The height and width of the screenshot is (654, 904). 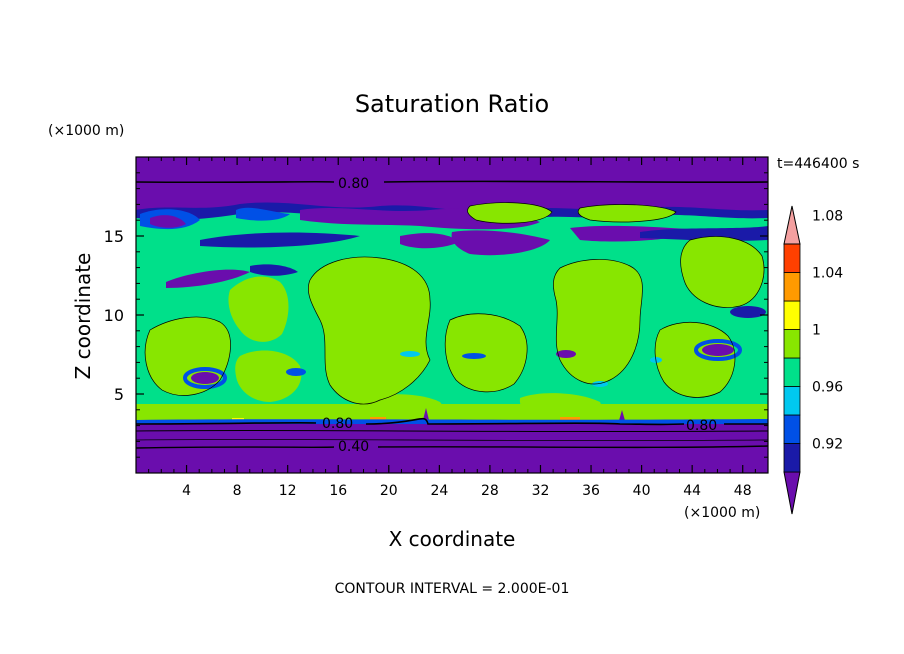 I want to click on x-tick-label: 4, so click(x=186, y=491).